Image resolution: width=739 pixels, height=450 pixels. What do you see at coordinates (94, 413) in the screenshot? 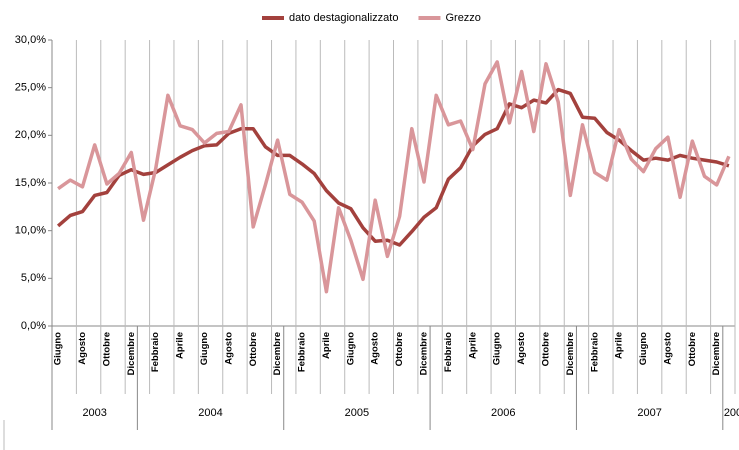
I see `year-label: 2003` at bounding box center [94, 413].